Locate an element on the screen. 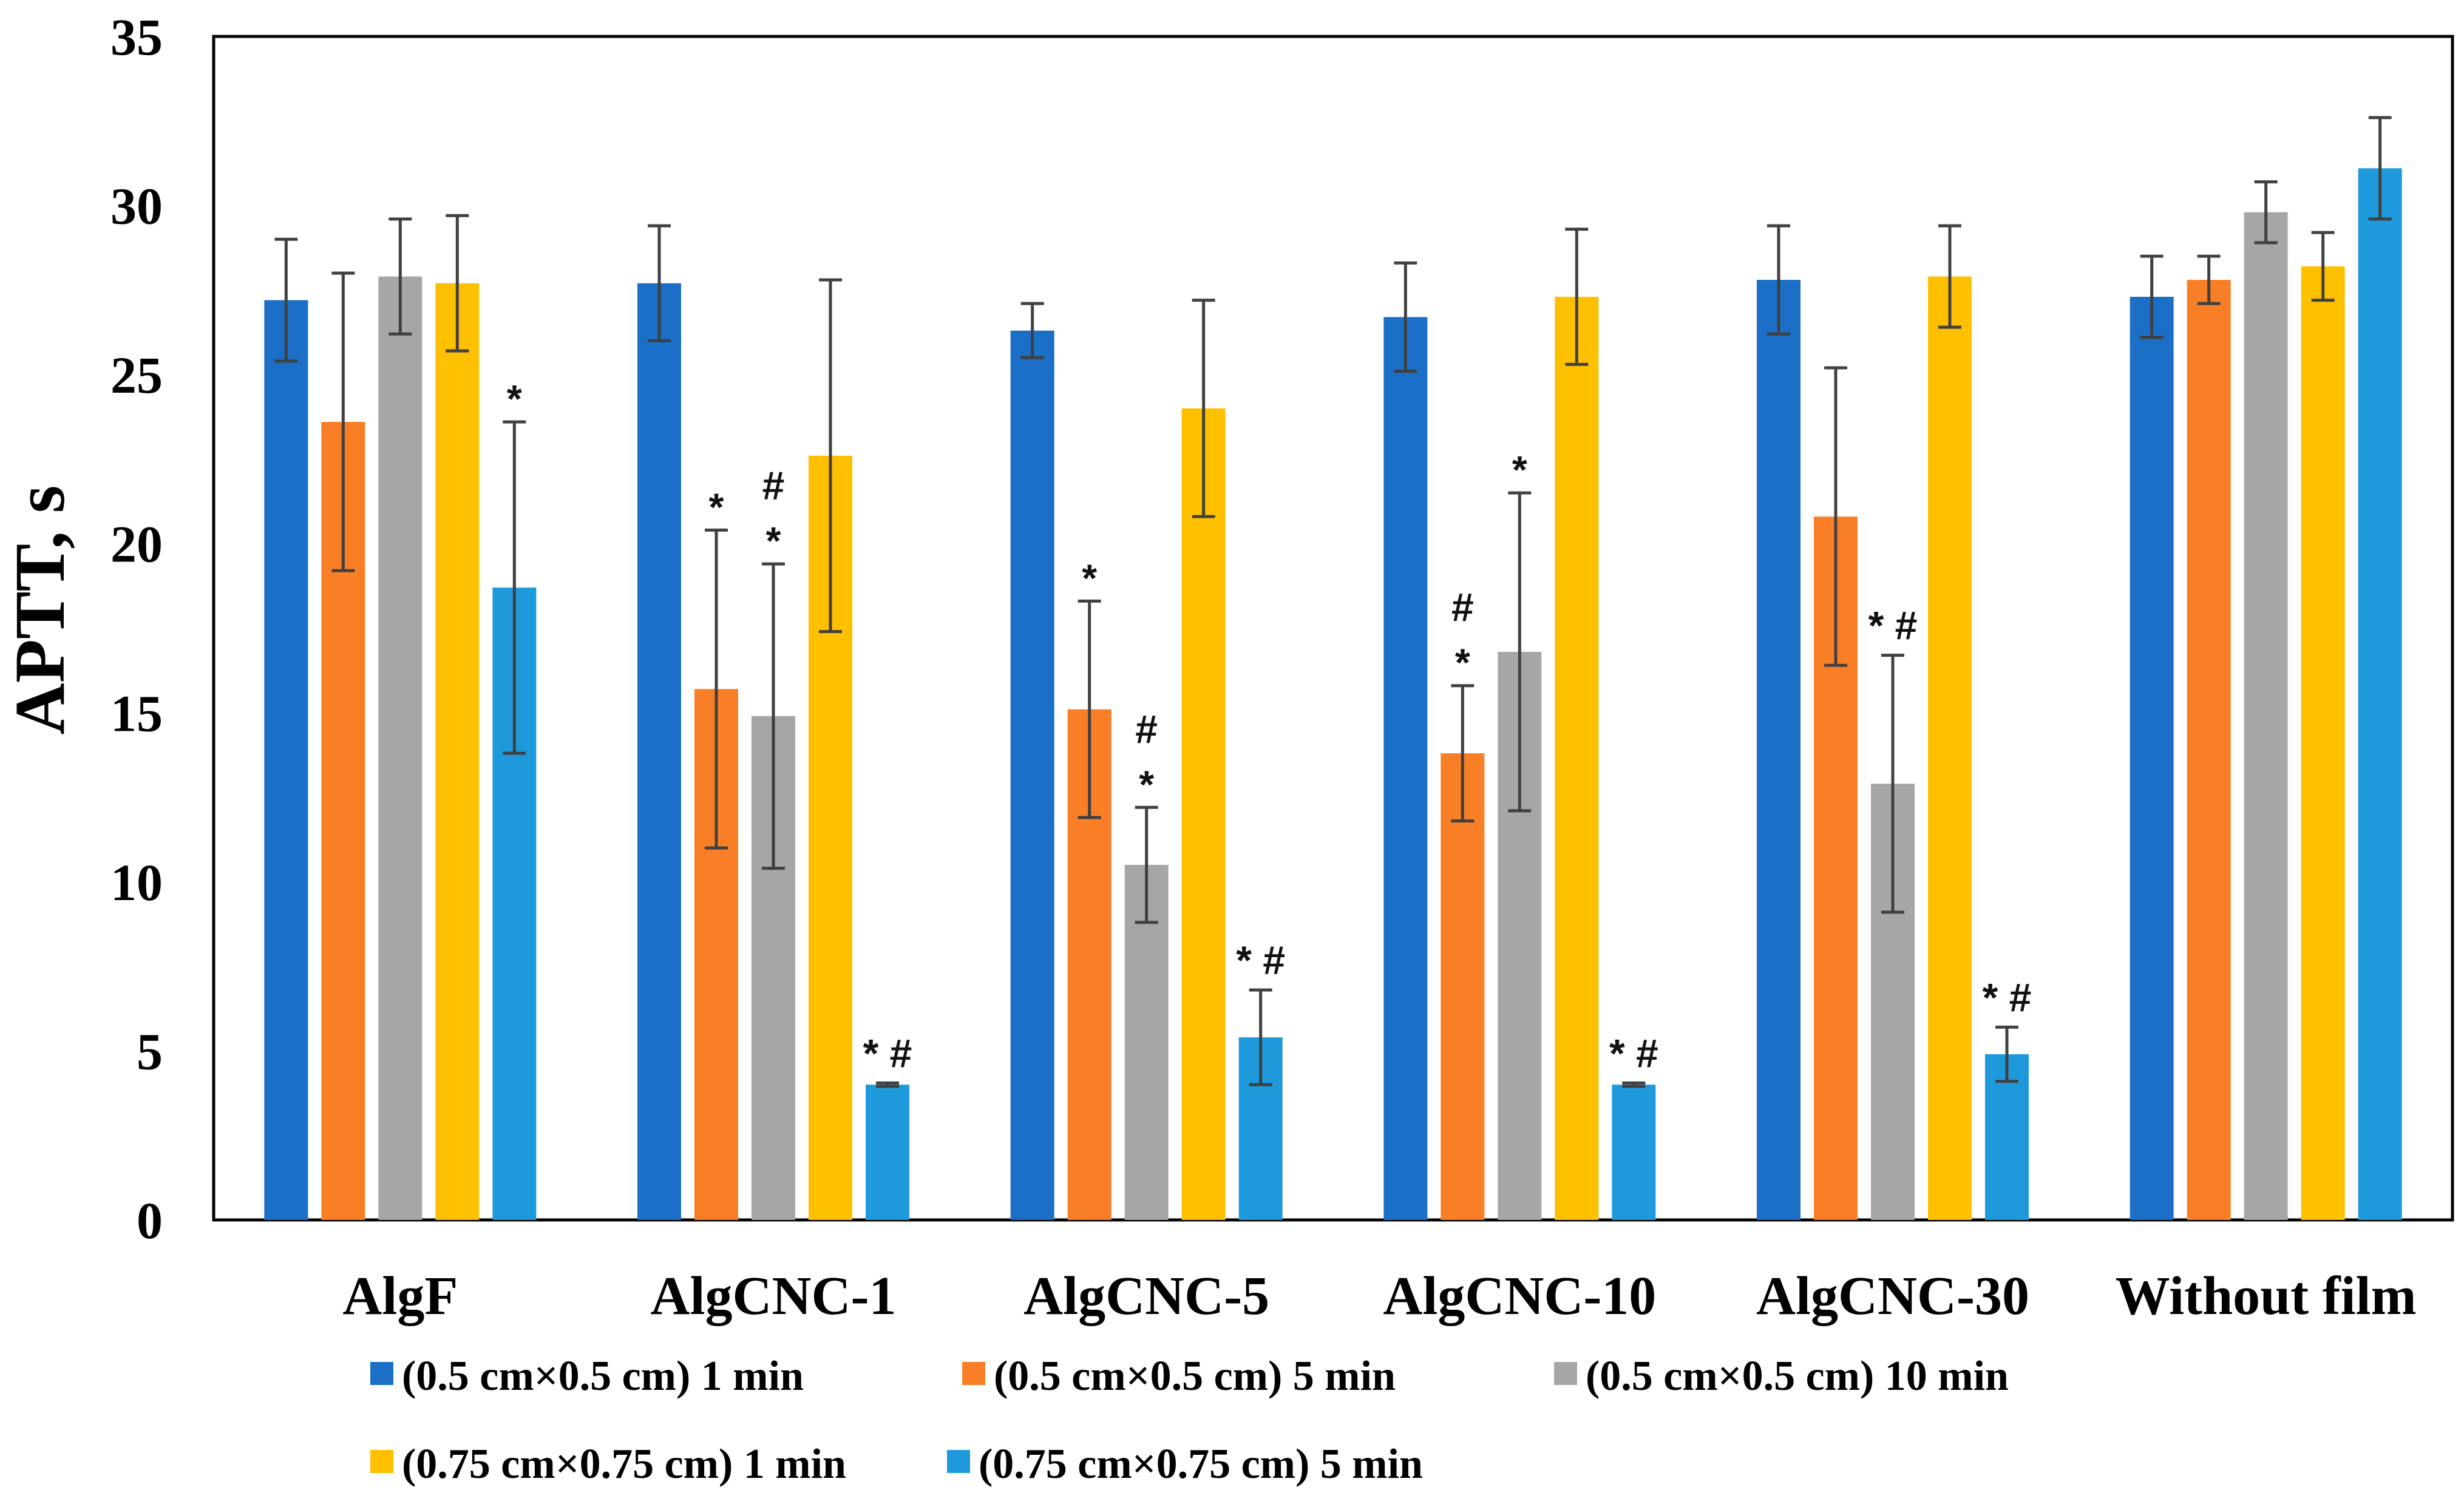  legend-label: (0.5 cm×0.5 cm) 1 min is located at coordinates (603, 1377).